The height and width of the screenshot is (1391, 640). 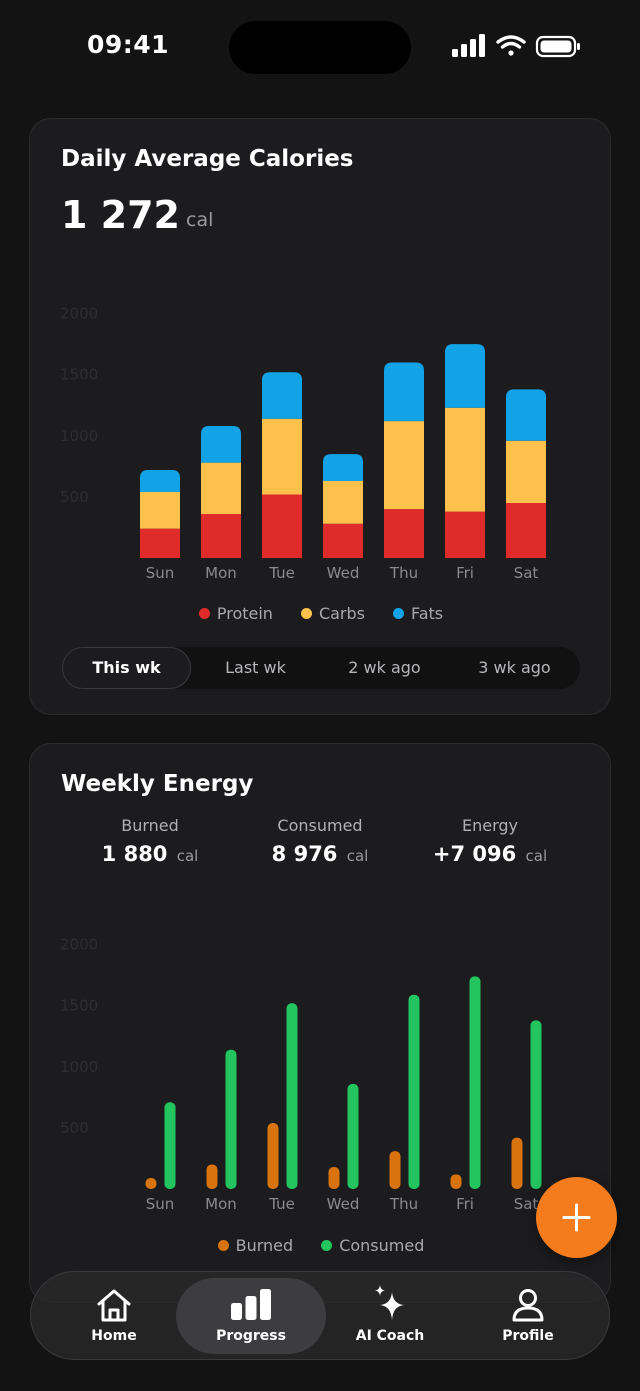 I want to click on tab-home: Home, so click(x=114, y=1316).